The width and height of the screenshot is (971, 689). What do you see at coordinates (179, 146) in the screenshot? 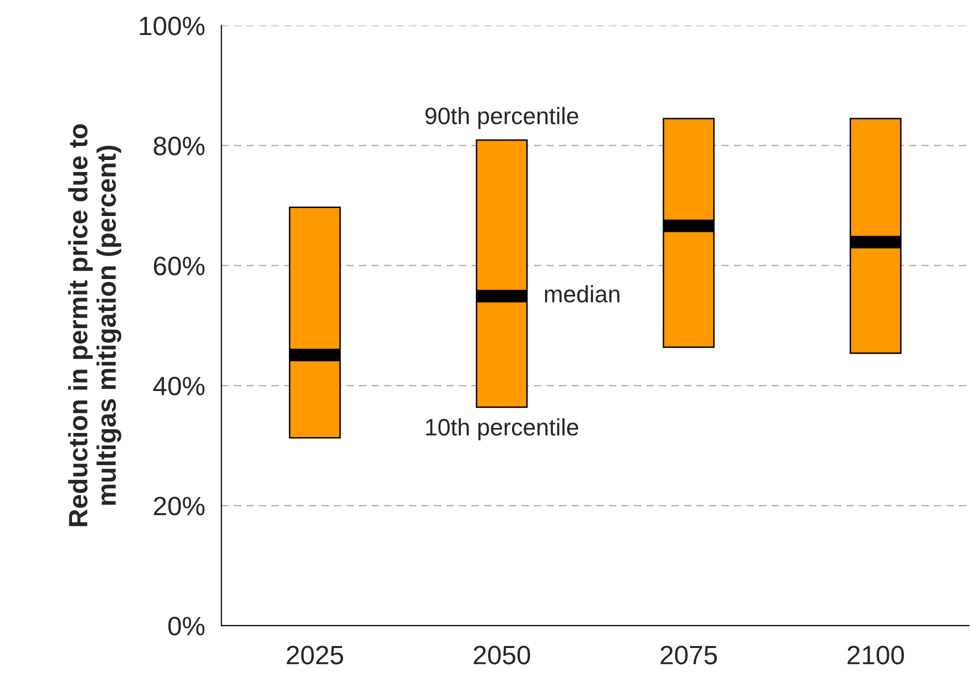
I see `y-tick-label: 80%` at bounding box center [179, 146].